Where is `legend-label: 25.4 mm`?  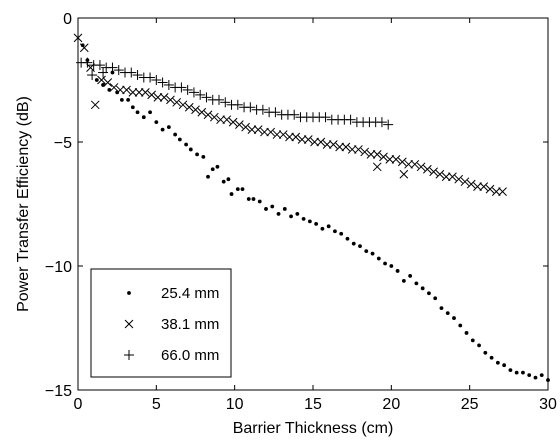 legend-label: 25.4 mm is located at coordinates (190, 293).